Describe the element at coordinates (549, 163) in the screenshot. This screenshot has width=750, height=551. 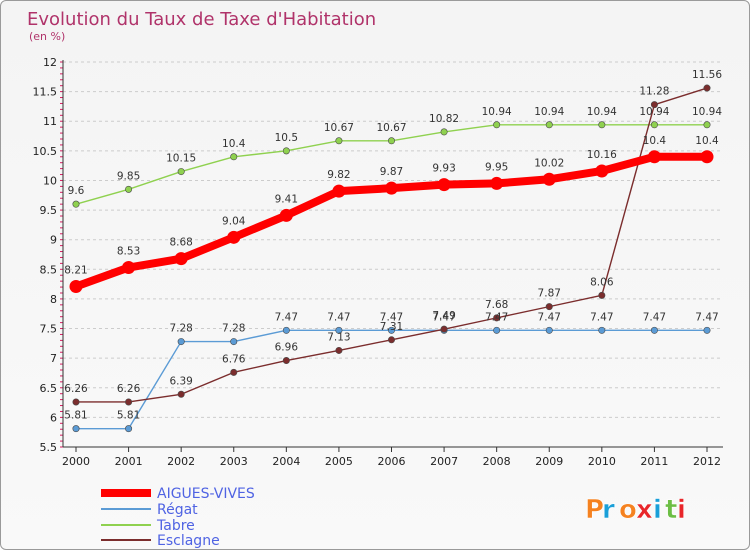
I see `data-label-aigues-vives: 10.02` at that location.